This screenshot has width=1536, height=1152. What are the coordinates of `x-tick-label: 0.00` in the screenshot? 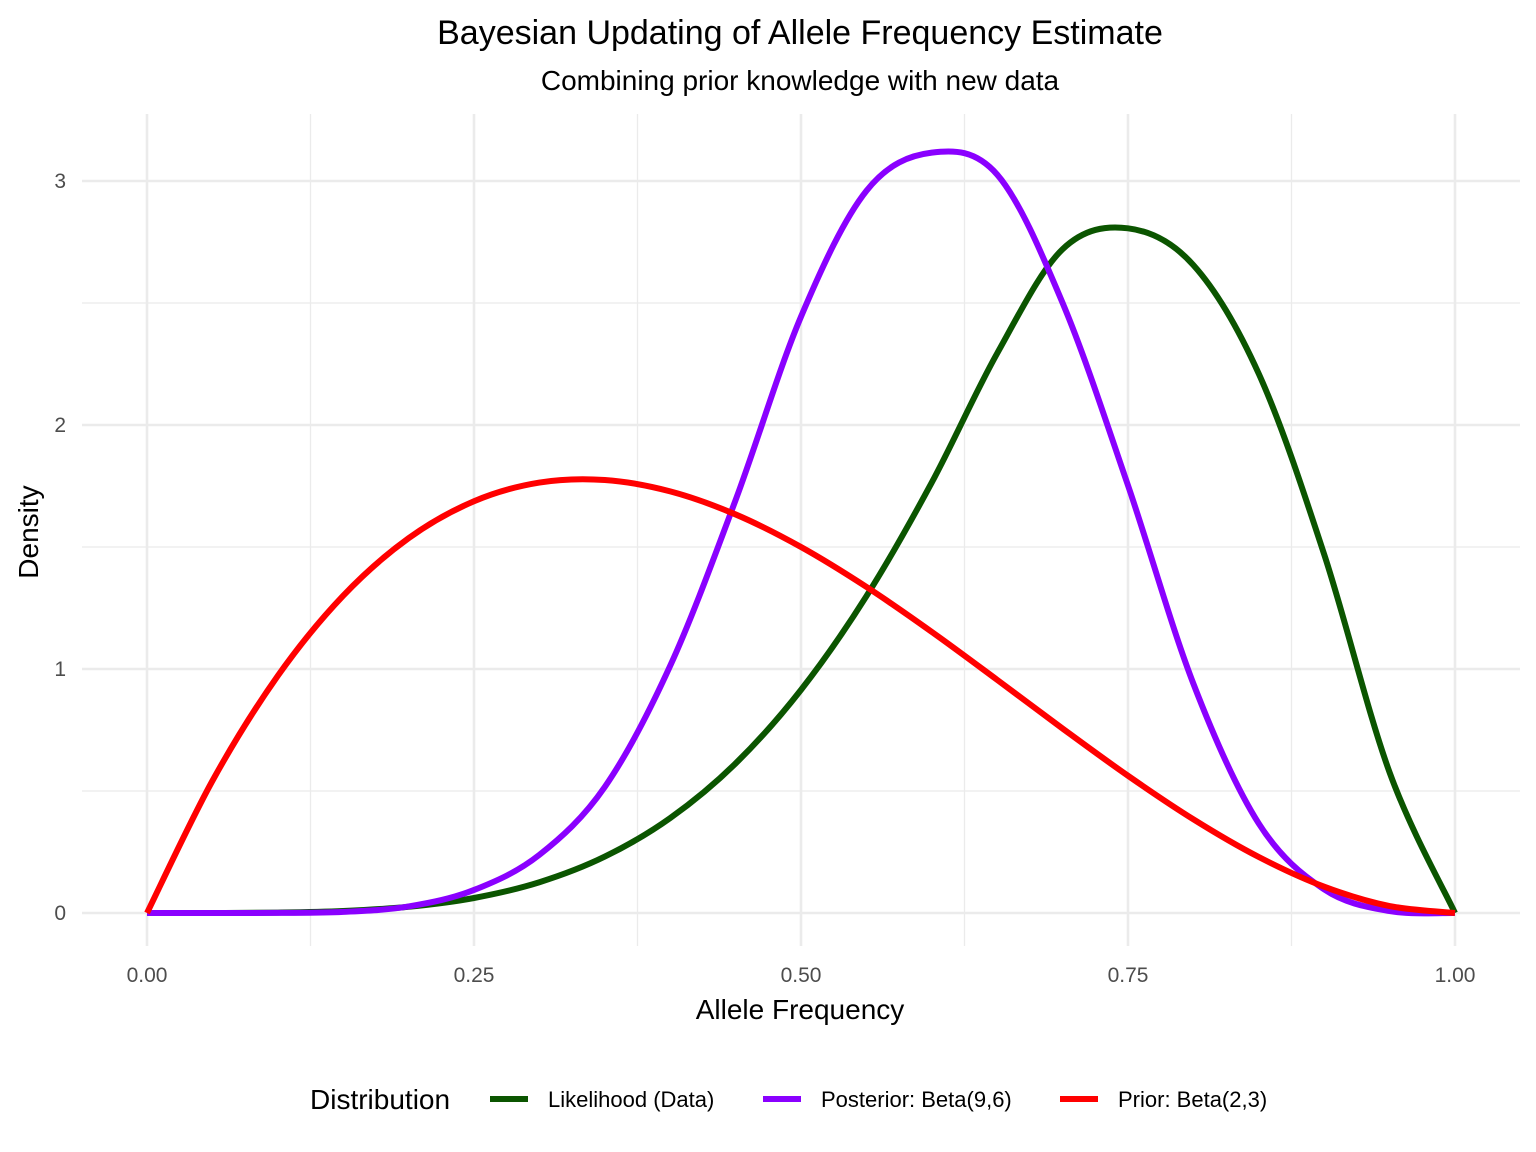 It's located at (147, 975).